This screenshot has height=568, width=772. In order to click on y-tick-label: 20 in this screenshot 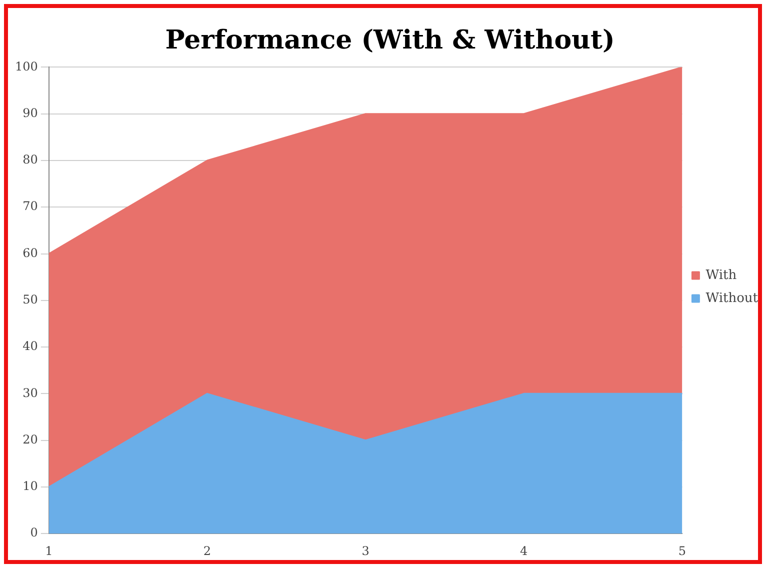, I will do `click(30, 439)`.